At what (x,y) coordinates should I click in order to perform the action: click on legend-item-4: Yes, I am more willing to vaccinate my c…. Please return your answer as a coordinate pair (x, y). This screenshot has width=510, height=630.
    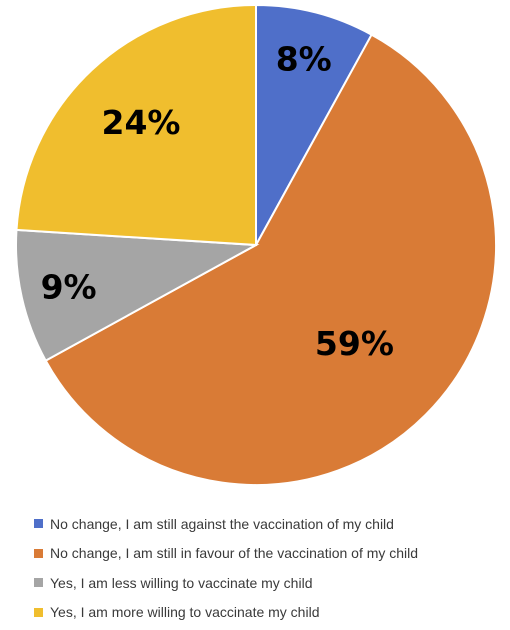
    Looking at the image, I should click on (226, 613).